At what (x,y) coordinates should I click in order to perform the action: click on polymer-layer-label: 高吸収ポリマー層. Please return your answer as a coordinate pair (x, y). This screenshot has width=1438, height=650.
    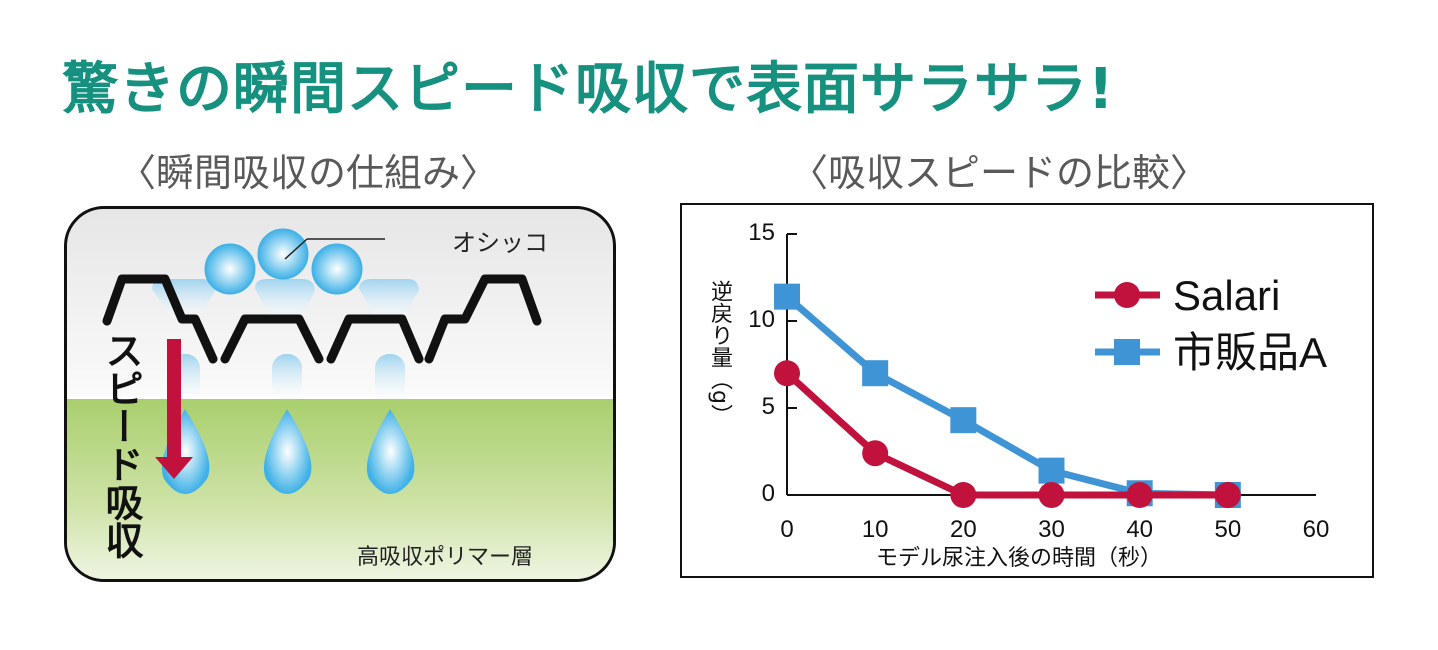
    Looking at the image, I should click on (445, 557).